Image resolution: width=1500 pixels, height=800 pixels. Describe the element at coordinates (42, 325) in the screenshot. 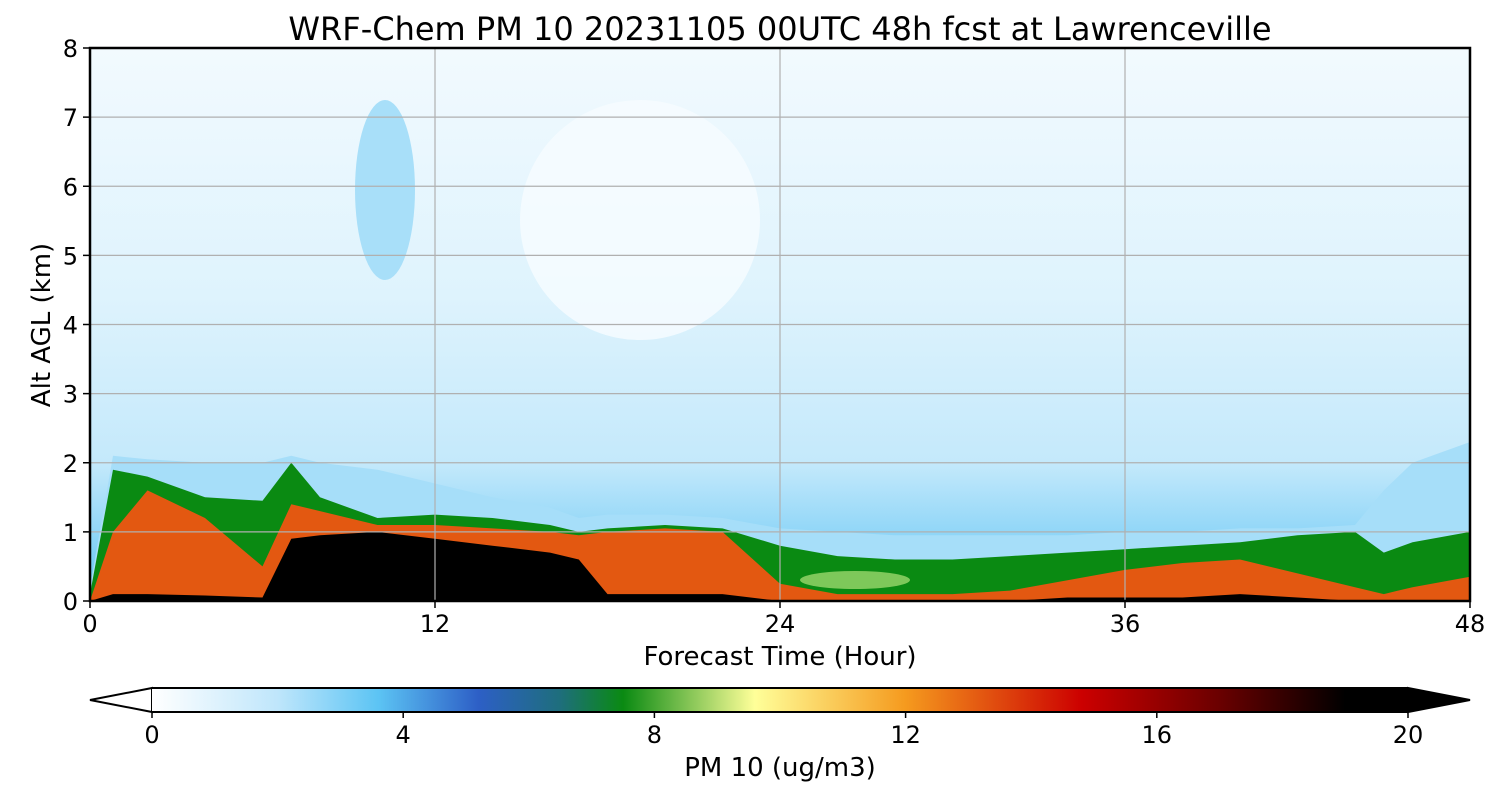

I see `y-axis-label: Alt AGL (km)` at that location.